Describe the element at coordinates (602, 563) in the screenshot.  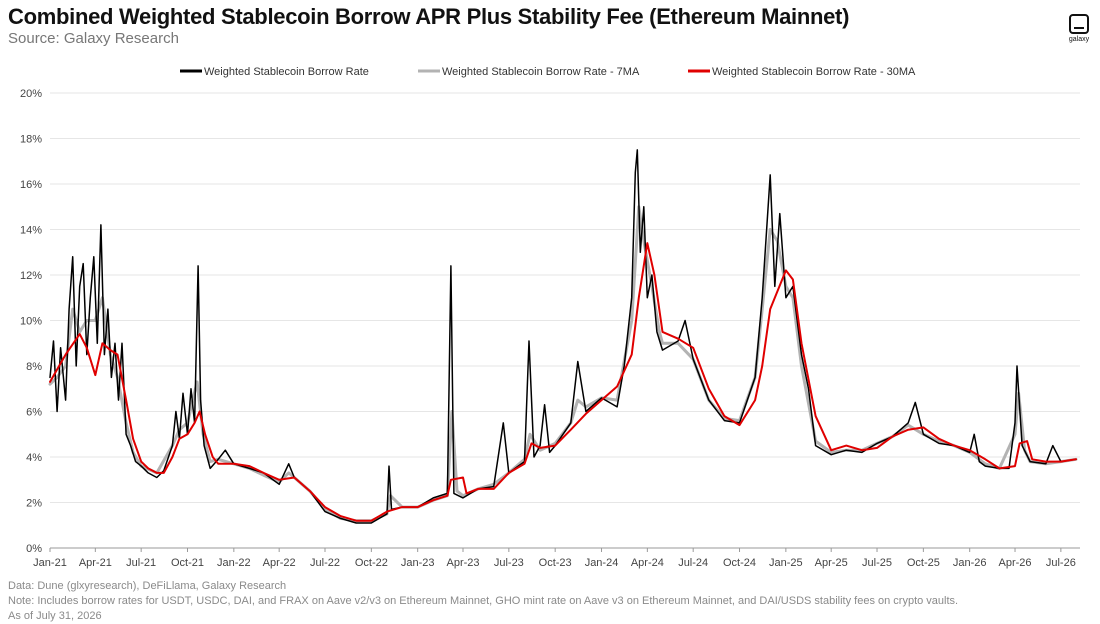
I see `x-tick-label: Jan-24` at that location.